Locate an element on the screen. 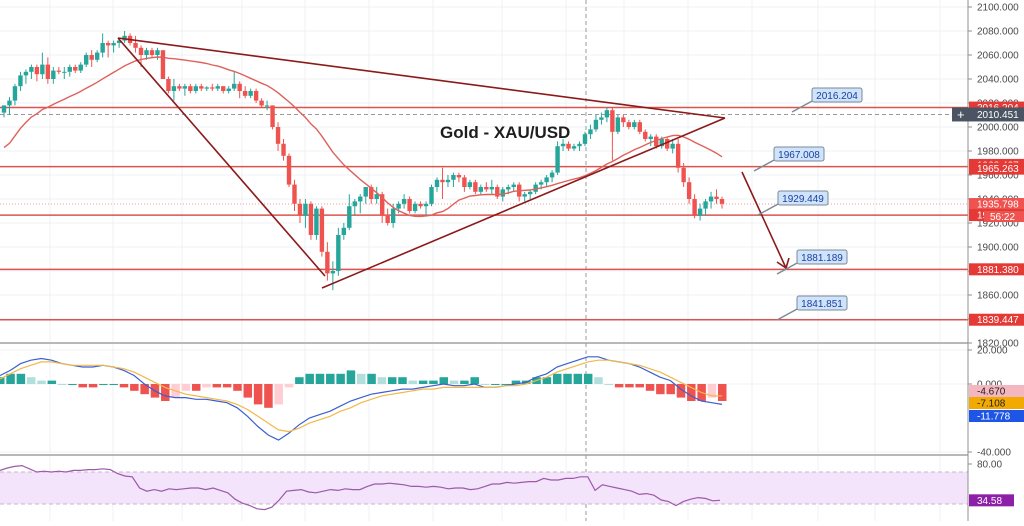 The width and height of the screenshot is (1024, 526). price-callout: 1841.851 is located at coordinates (812, 308).